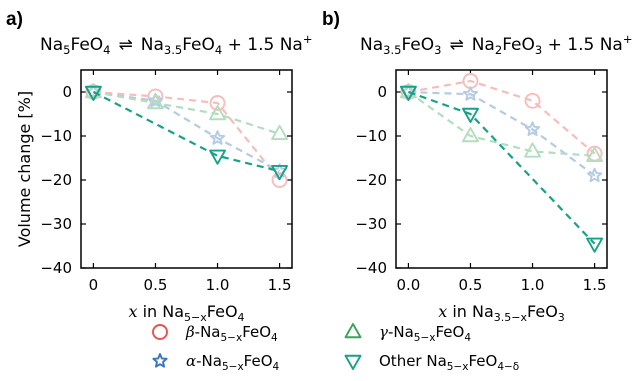 This screenshot has height=381, width=638. I want to click on panel-title-rhs: Na2FeO3 + 1.5 Na+, so click(552, 44).